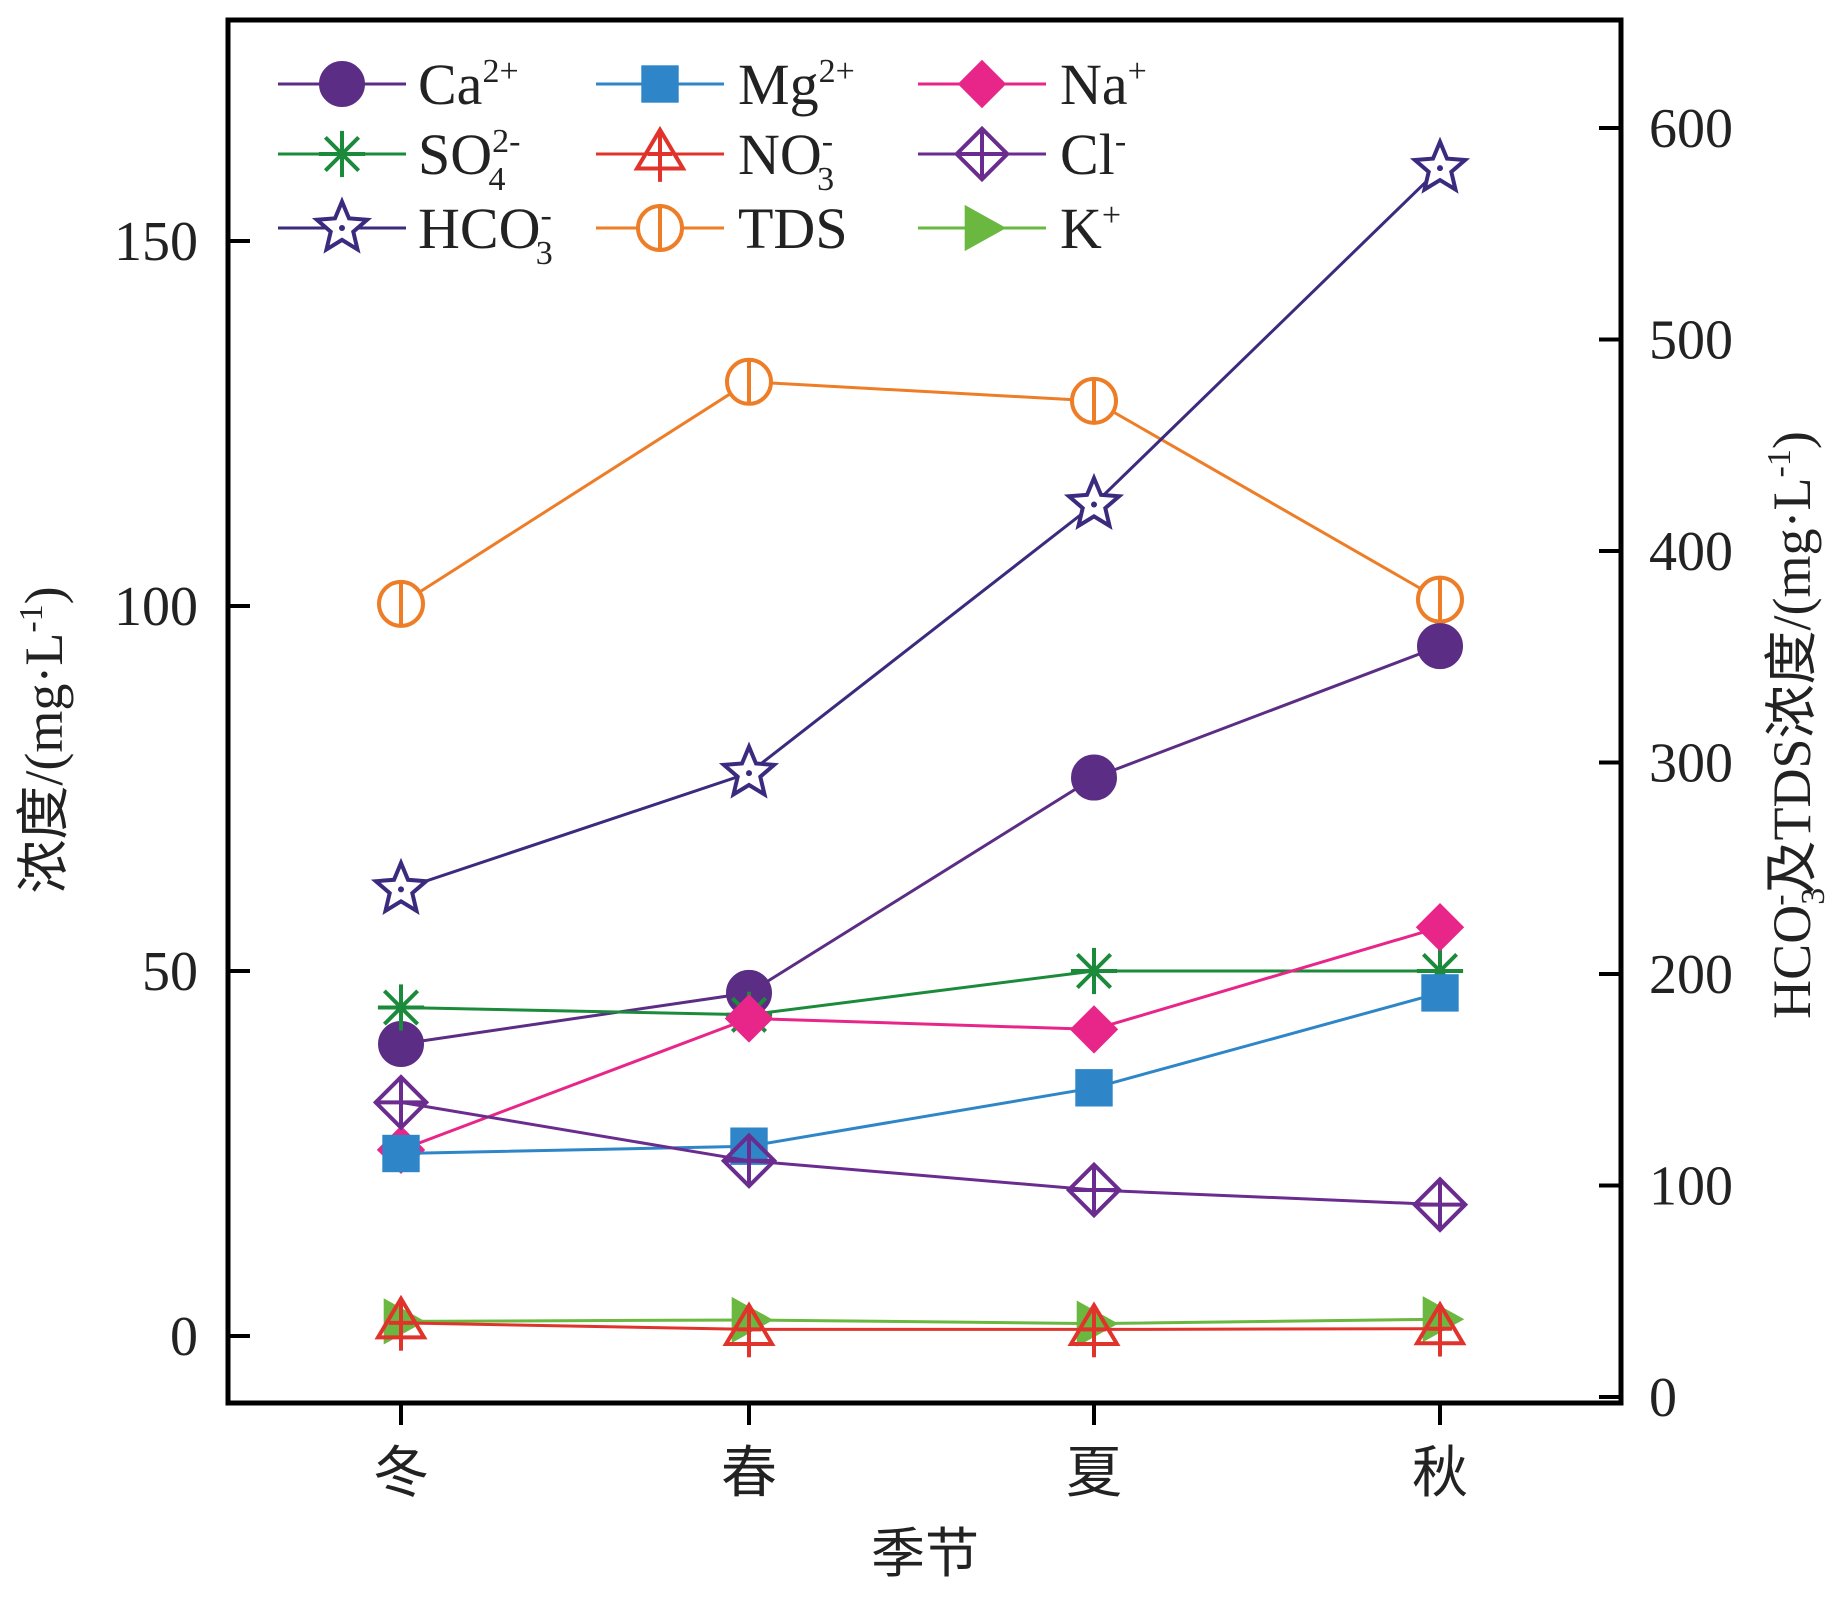  What do you see at coordinates (1440, 1474) in the screenshot?
I see `x-tick-label: 秋` at bounding box center [1440, 1474].